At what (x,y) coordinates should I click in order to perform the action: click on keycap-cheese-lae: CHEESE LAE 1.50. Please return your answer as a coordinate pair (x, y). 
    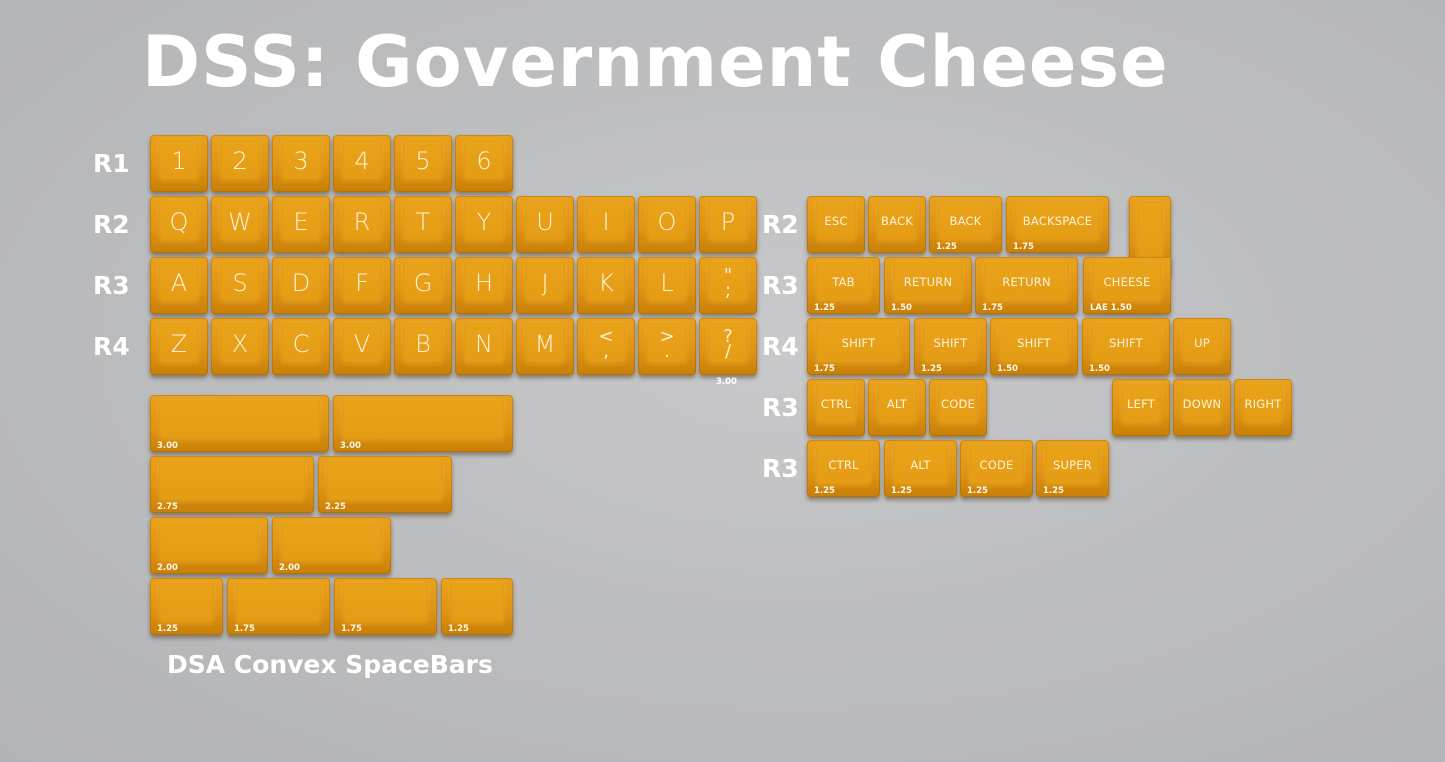
    Looking at the image, I should click on (1127, 285).